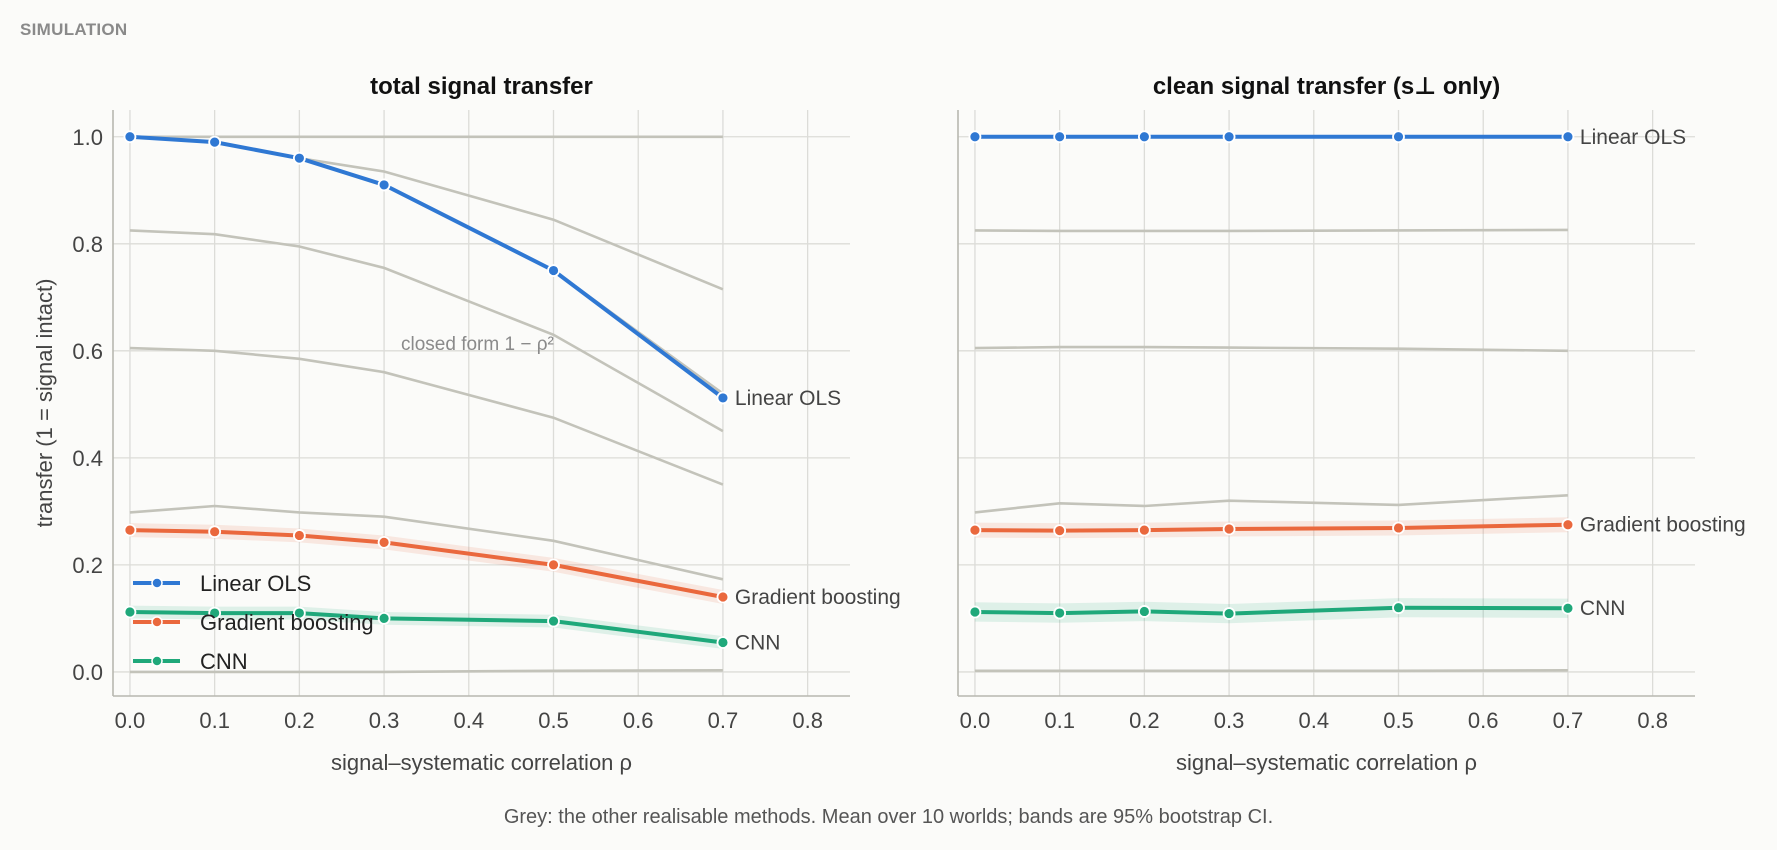 Image resolution: width=1777 pixels, height=850 pixels. What do you see at coordinates (74, 29) in the screenshot?
I see `section-tag: SIMULATION` at bounding box center [74, 29].